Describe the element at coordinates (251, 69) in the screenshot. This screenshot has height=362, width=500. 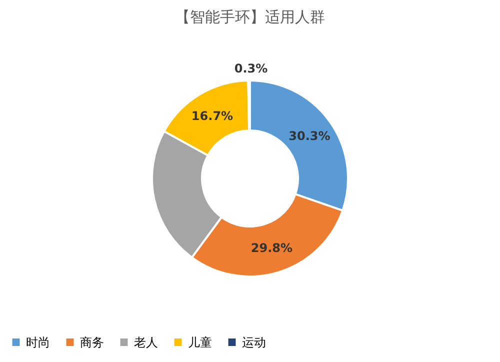
I see `data-label: 0.3%` at that location.